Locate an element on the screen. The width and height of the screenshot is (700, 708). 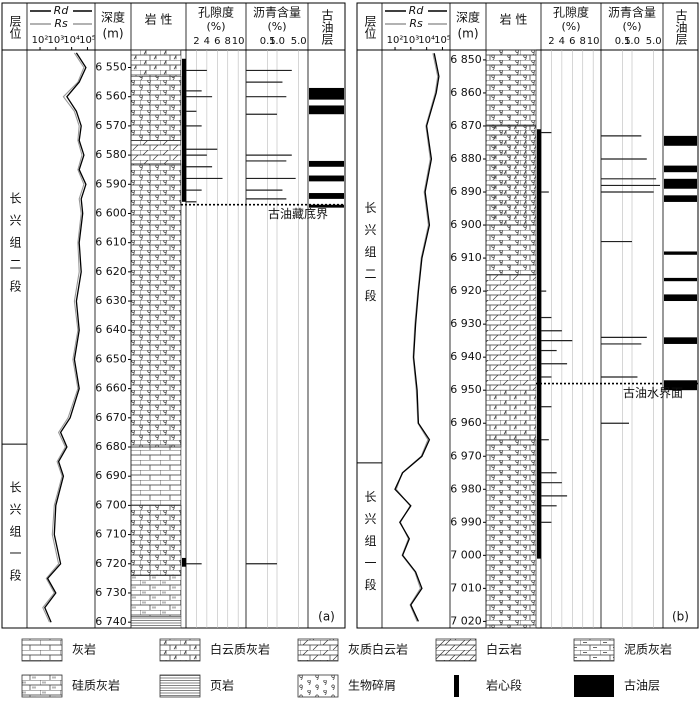
depth-tick-label: 6 680 is located at coordinates (111, 446).